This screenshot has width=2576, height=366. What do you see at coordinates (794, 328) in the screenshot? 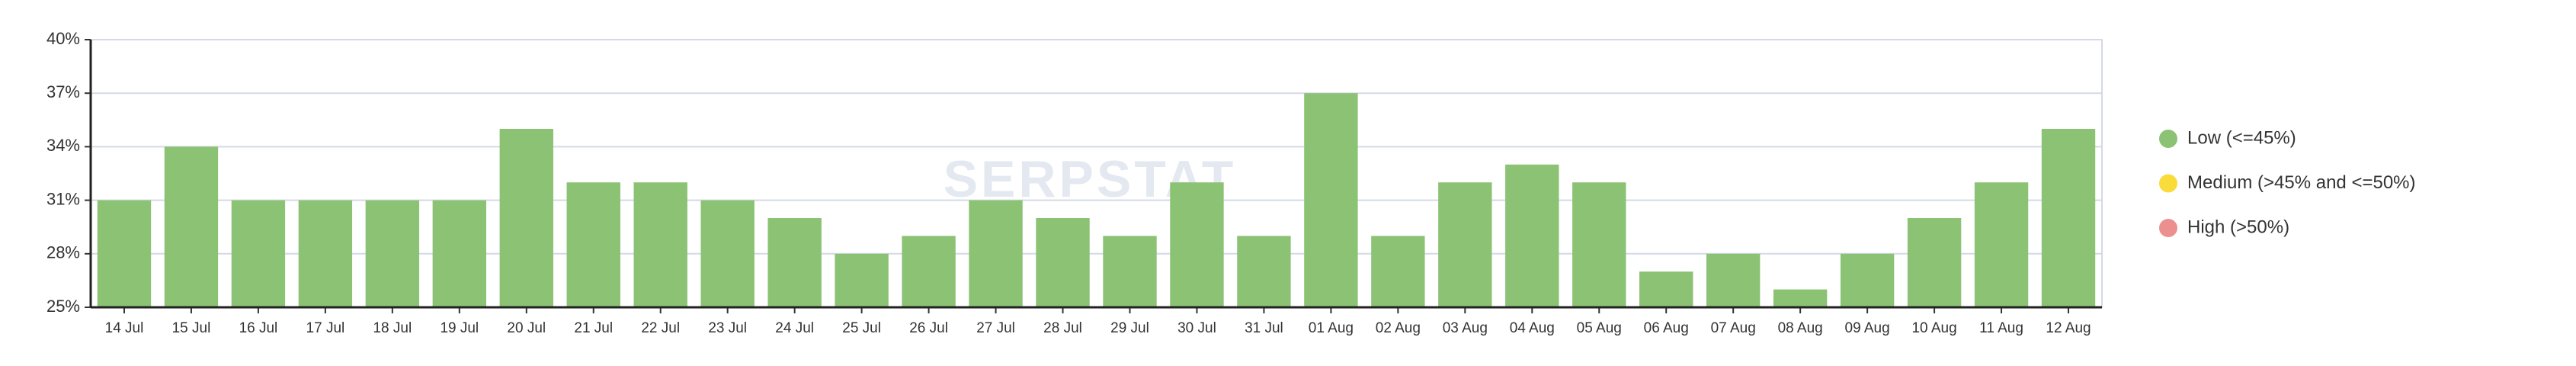
I see `x-tick-label: 24 Jul` at bounding box center [794, 328].